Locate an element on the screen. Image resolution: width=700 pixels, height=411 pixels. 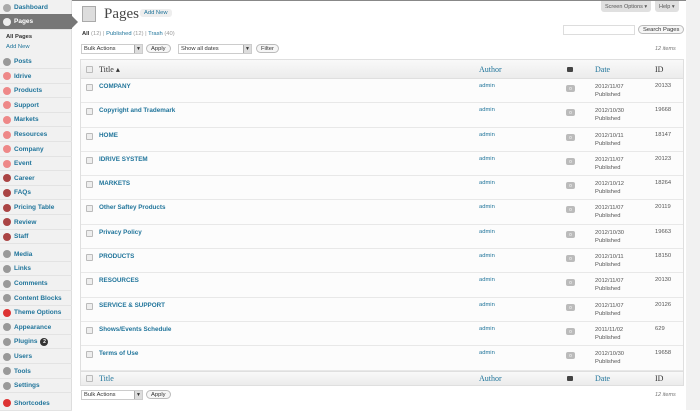
page-title-link: RESOURCES is located at coordinates (119, 281).